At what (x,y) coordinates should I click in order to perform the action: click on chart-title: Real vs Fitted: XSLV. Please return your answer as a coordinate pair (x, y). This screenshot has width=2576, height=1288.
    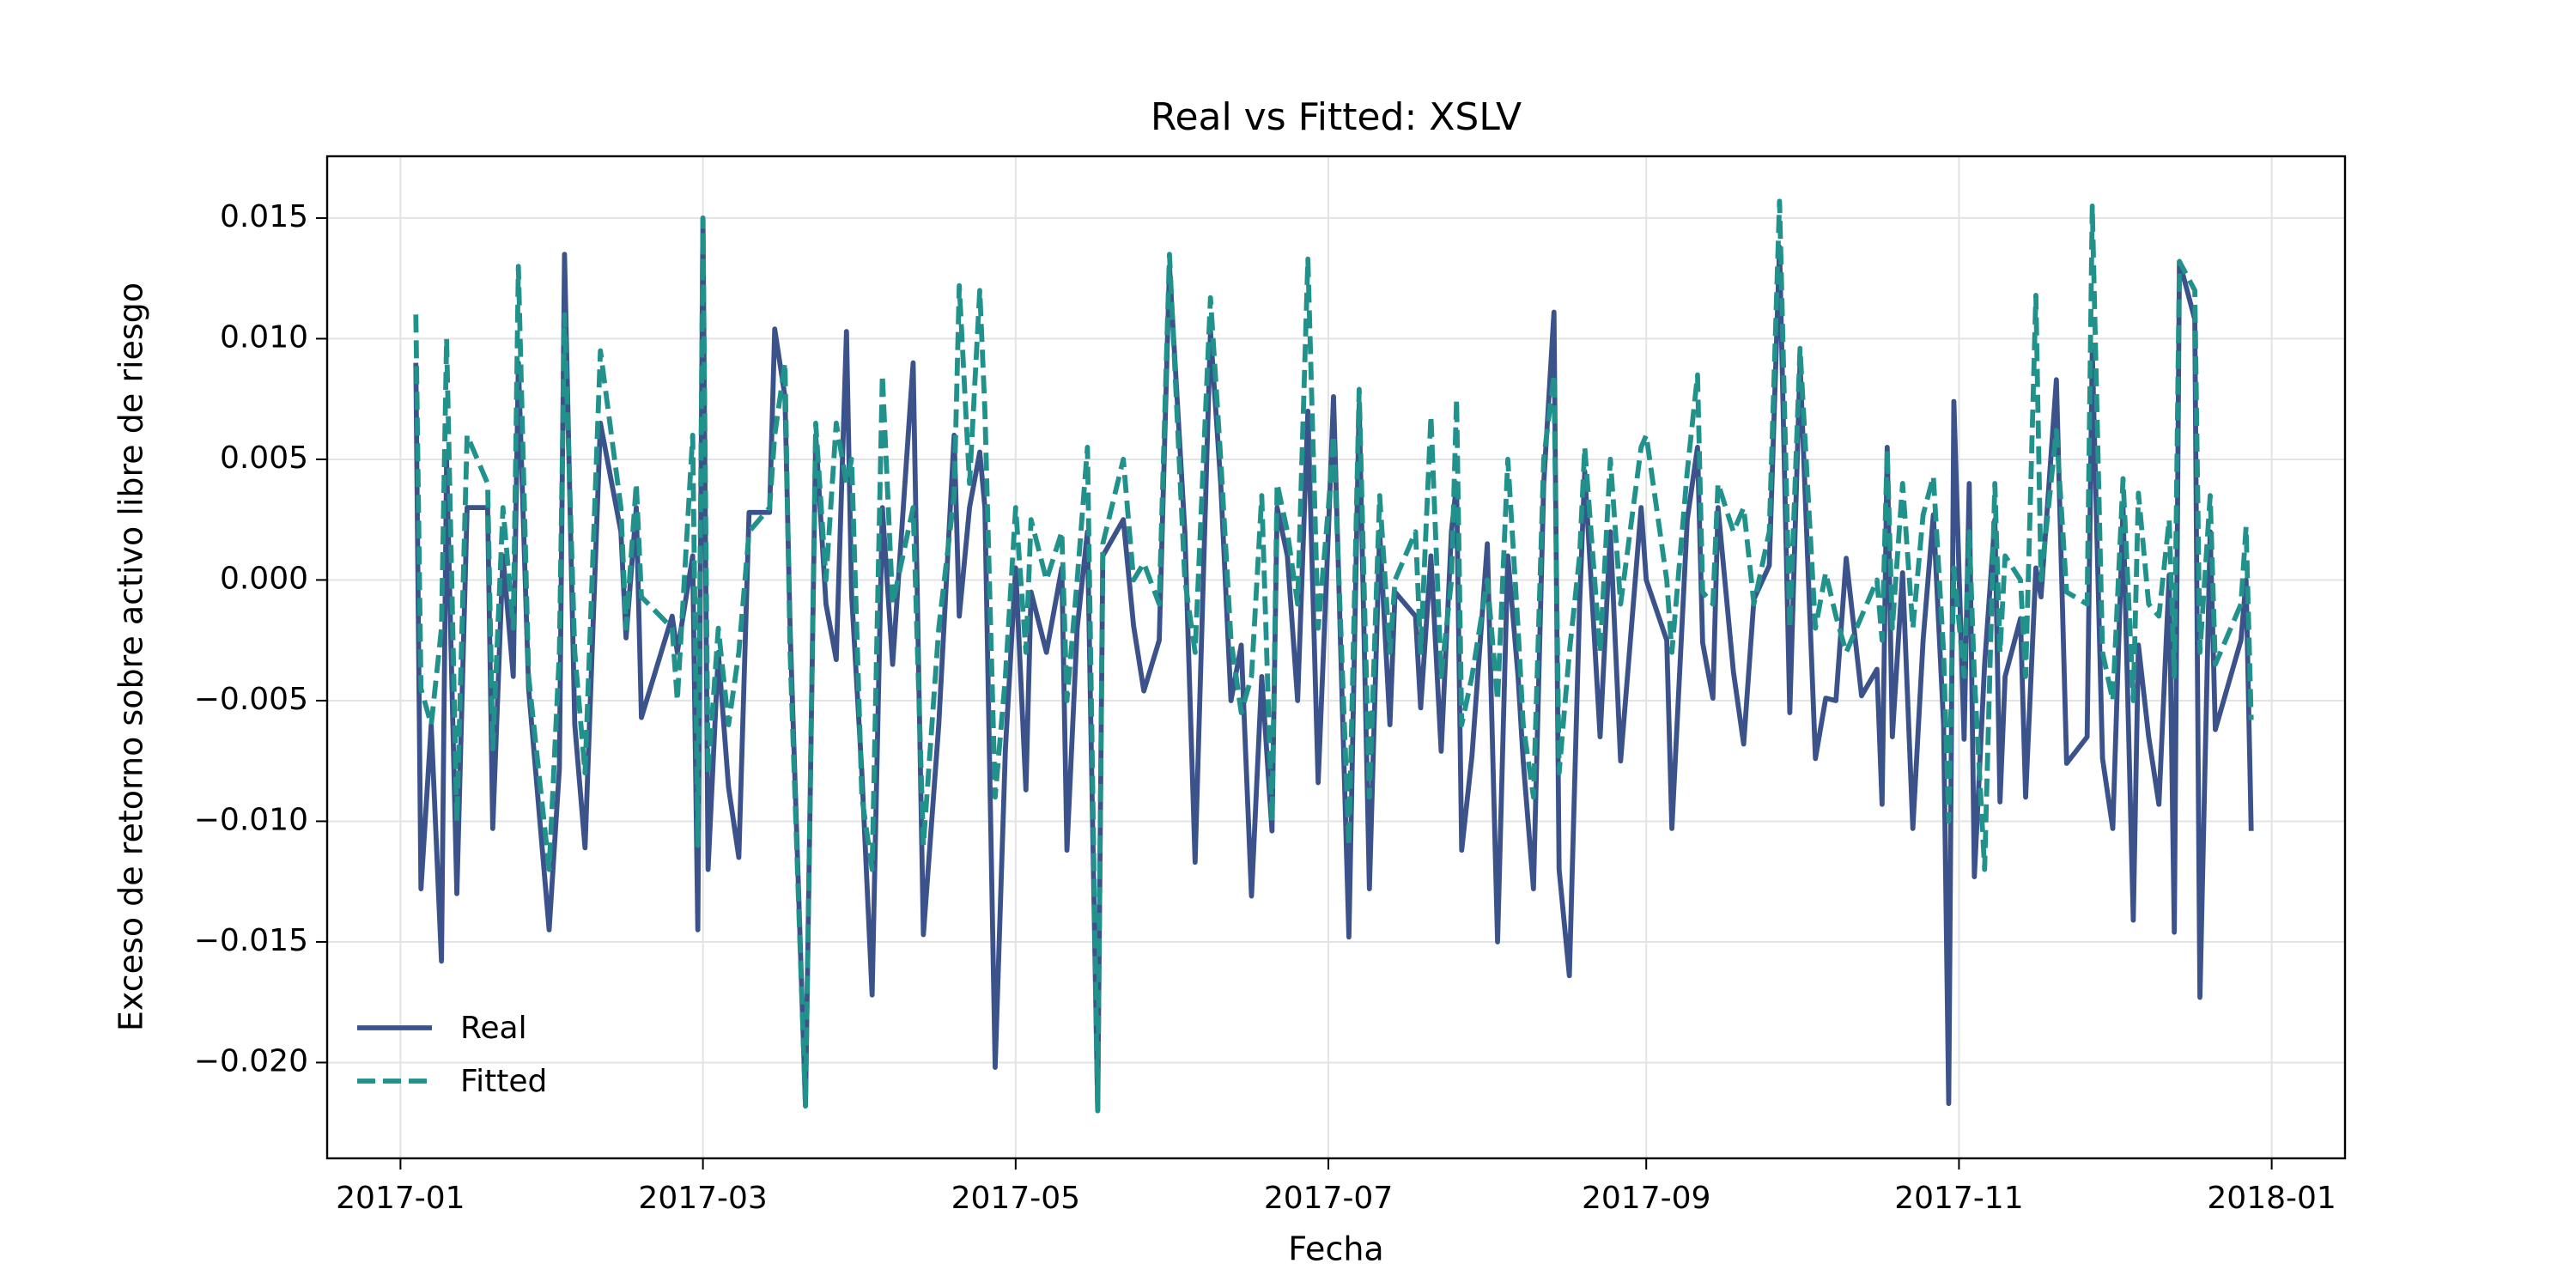
    Looking at the image, I should click on (1336, 117).